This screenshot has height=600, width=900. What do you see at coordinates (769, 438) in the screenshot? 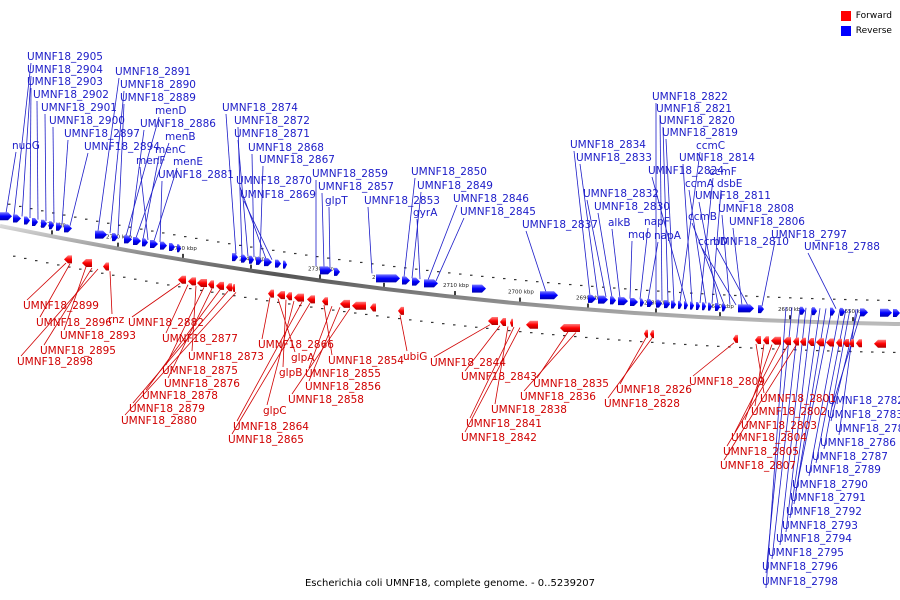
I see `forward-gene-label: UMNF18_2804` at bounding box center [769, 438].